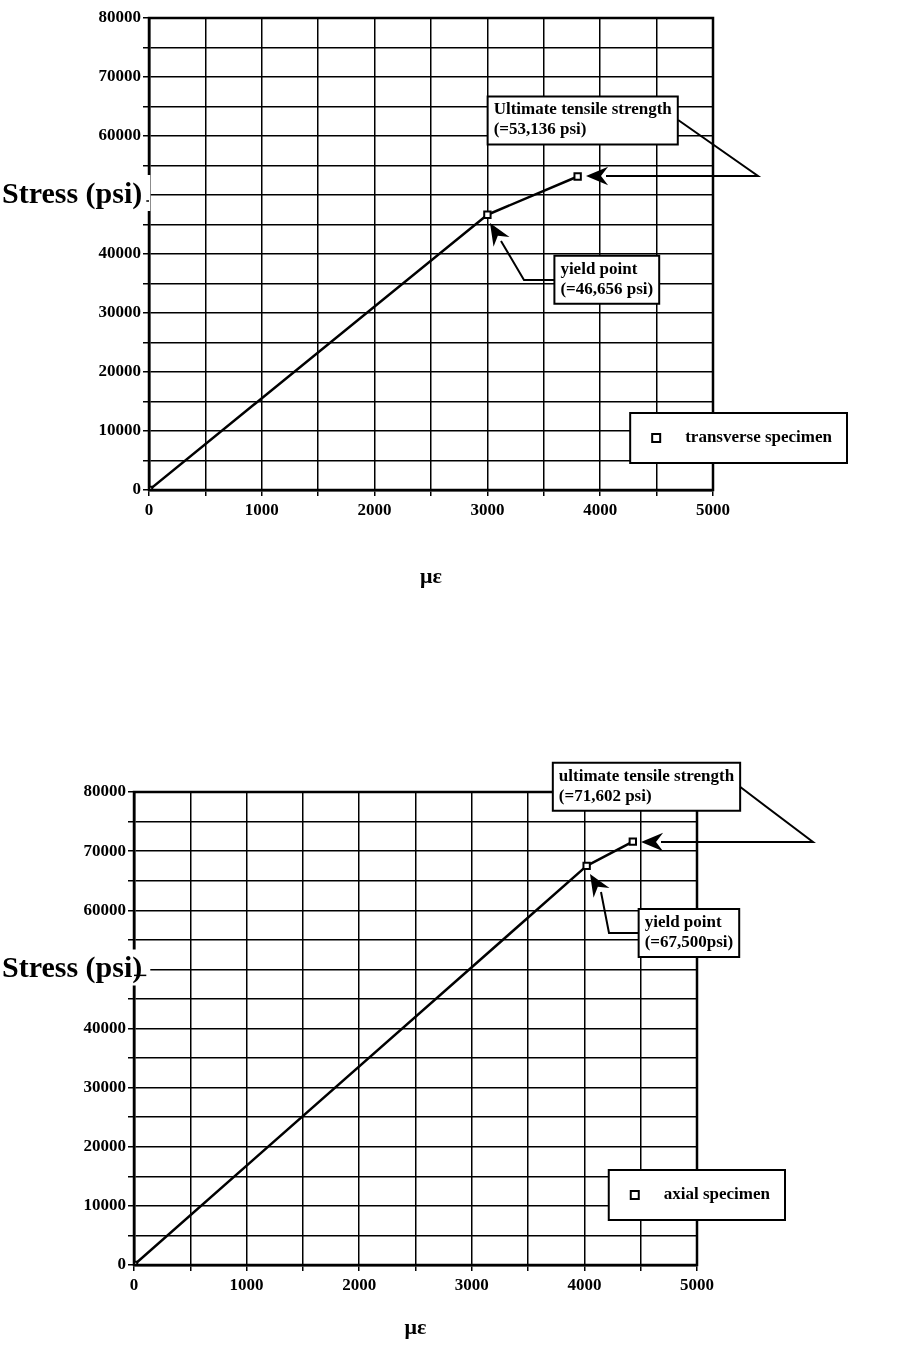  Describe the element at coordinates (759, 437) in the screenshot. I see `legend-label: transverse specimen` at that location.